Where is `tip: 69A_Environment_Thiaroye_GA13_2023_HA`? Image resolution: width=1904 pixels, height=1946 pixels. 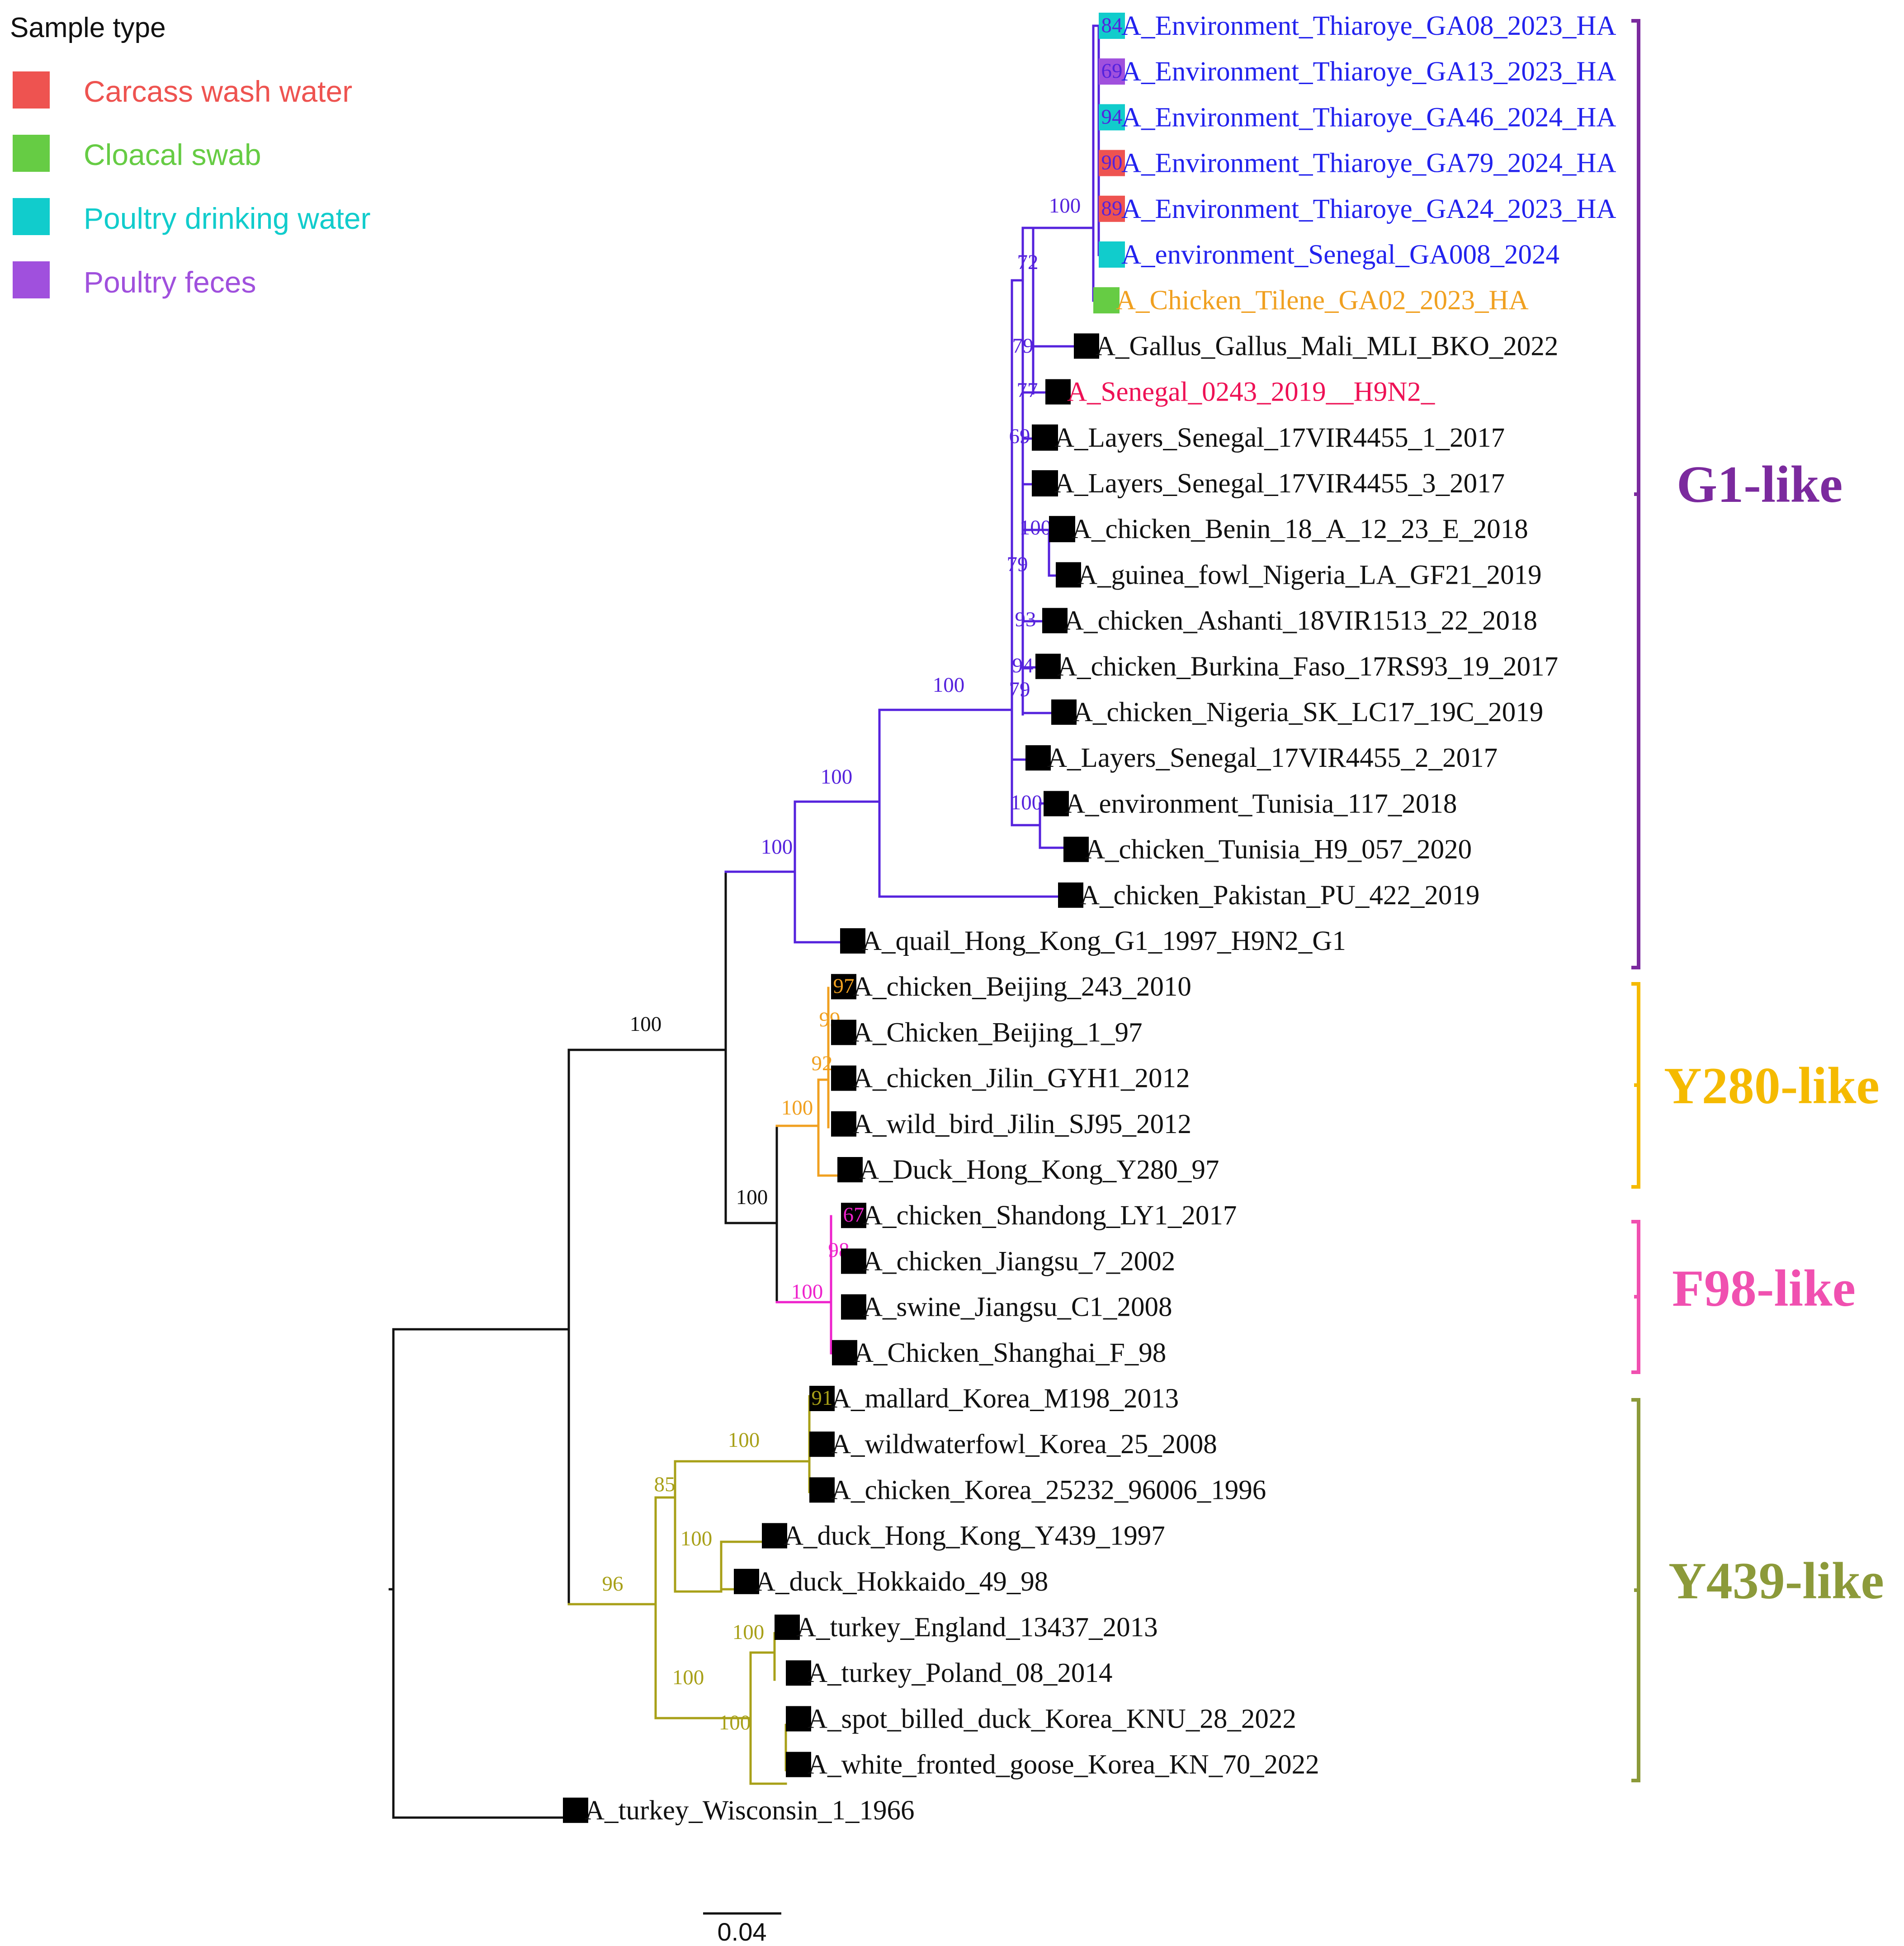
tip: 69A_Environment_Thiaroye_GA13_2023_HA is located at coordinates (1357, 72).